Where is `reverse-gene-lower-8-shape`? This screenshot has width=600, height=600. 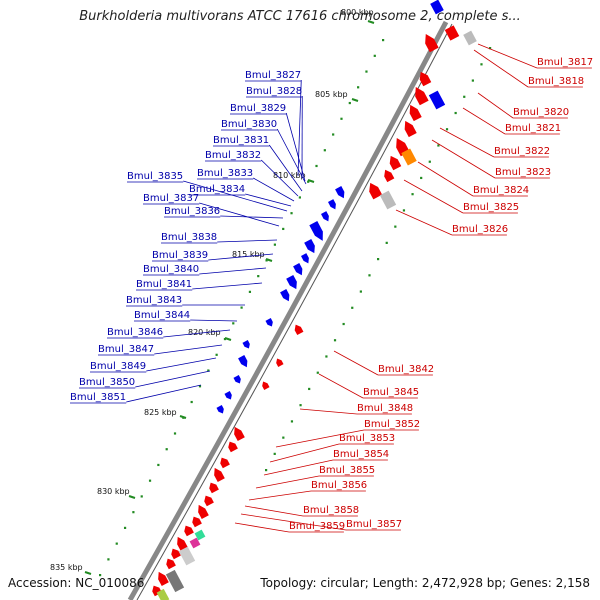 reverse-gene-lower-8-shape is located at coordinates (196, 521).